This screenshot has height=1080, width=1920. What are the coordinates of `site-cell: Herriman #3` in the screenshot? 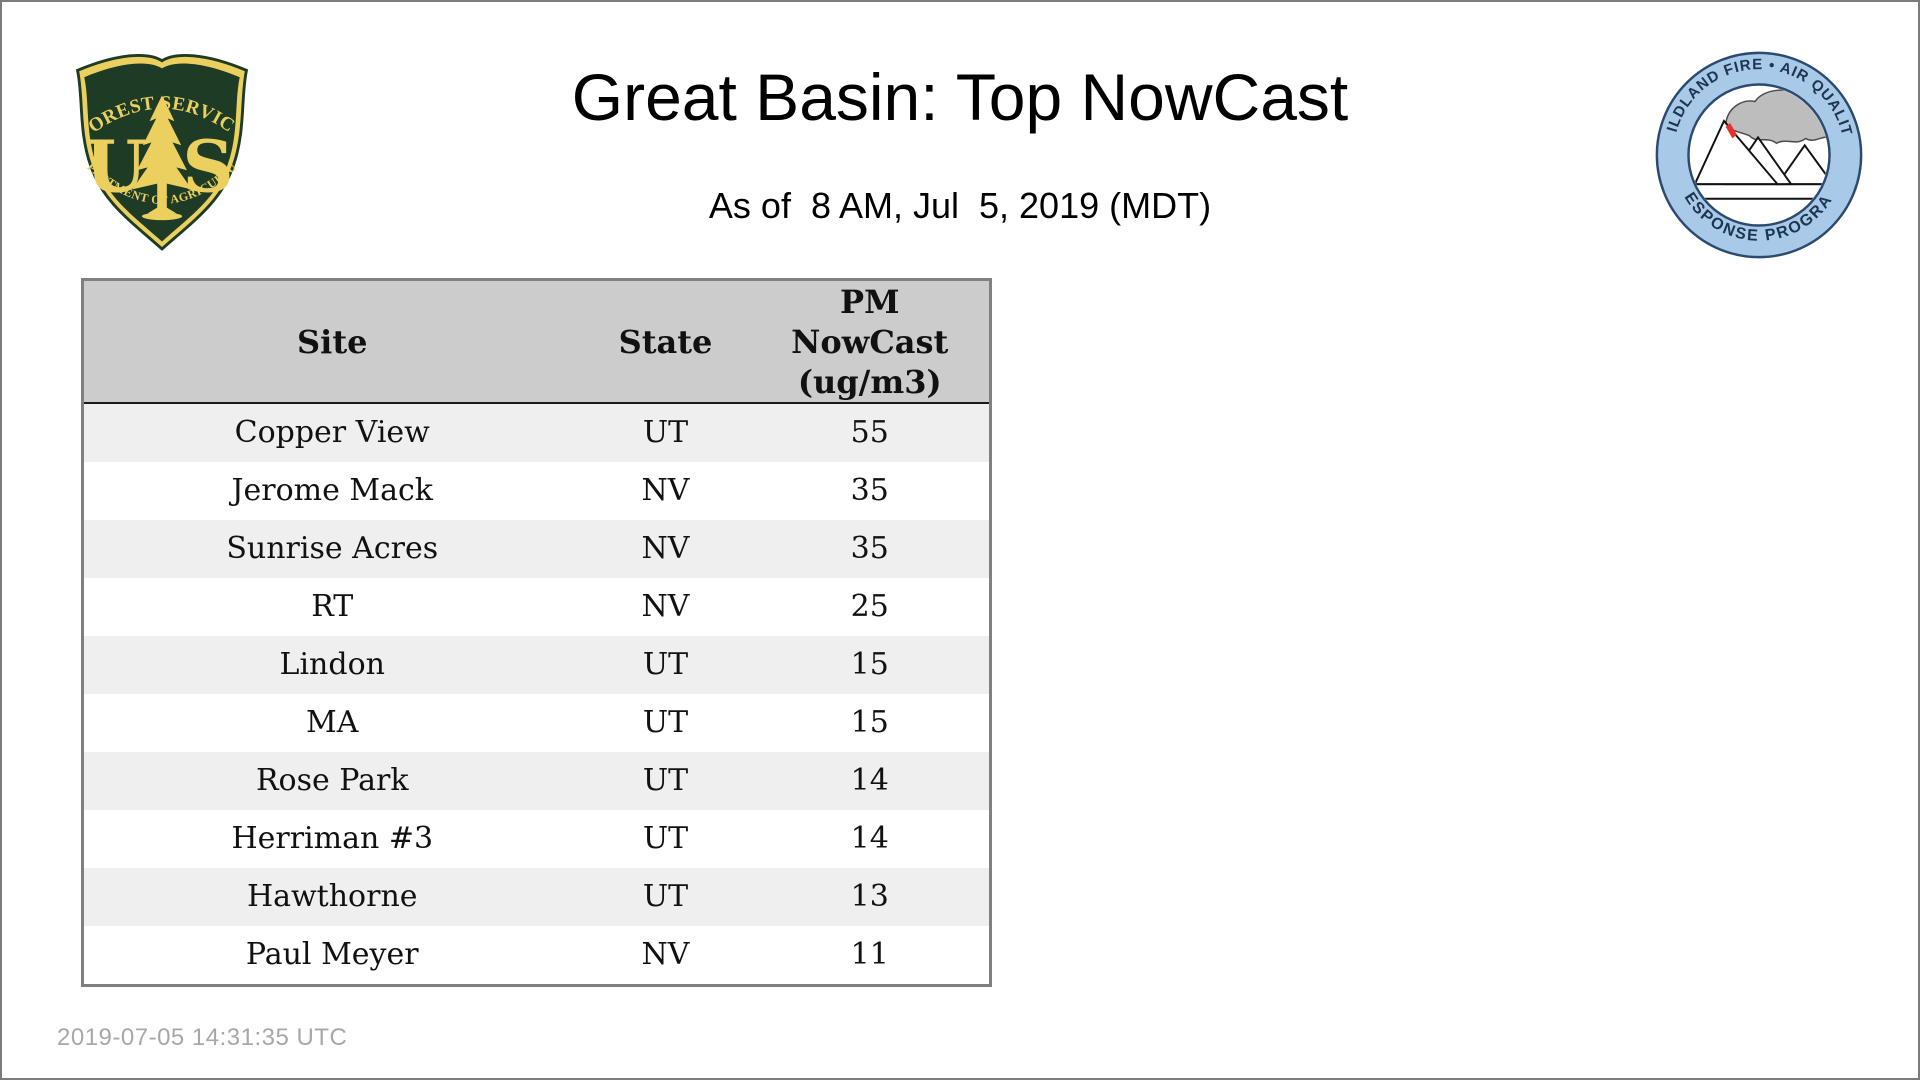 It's located at (332, 838).